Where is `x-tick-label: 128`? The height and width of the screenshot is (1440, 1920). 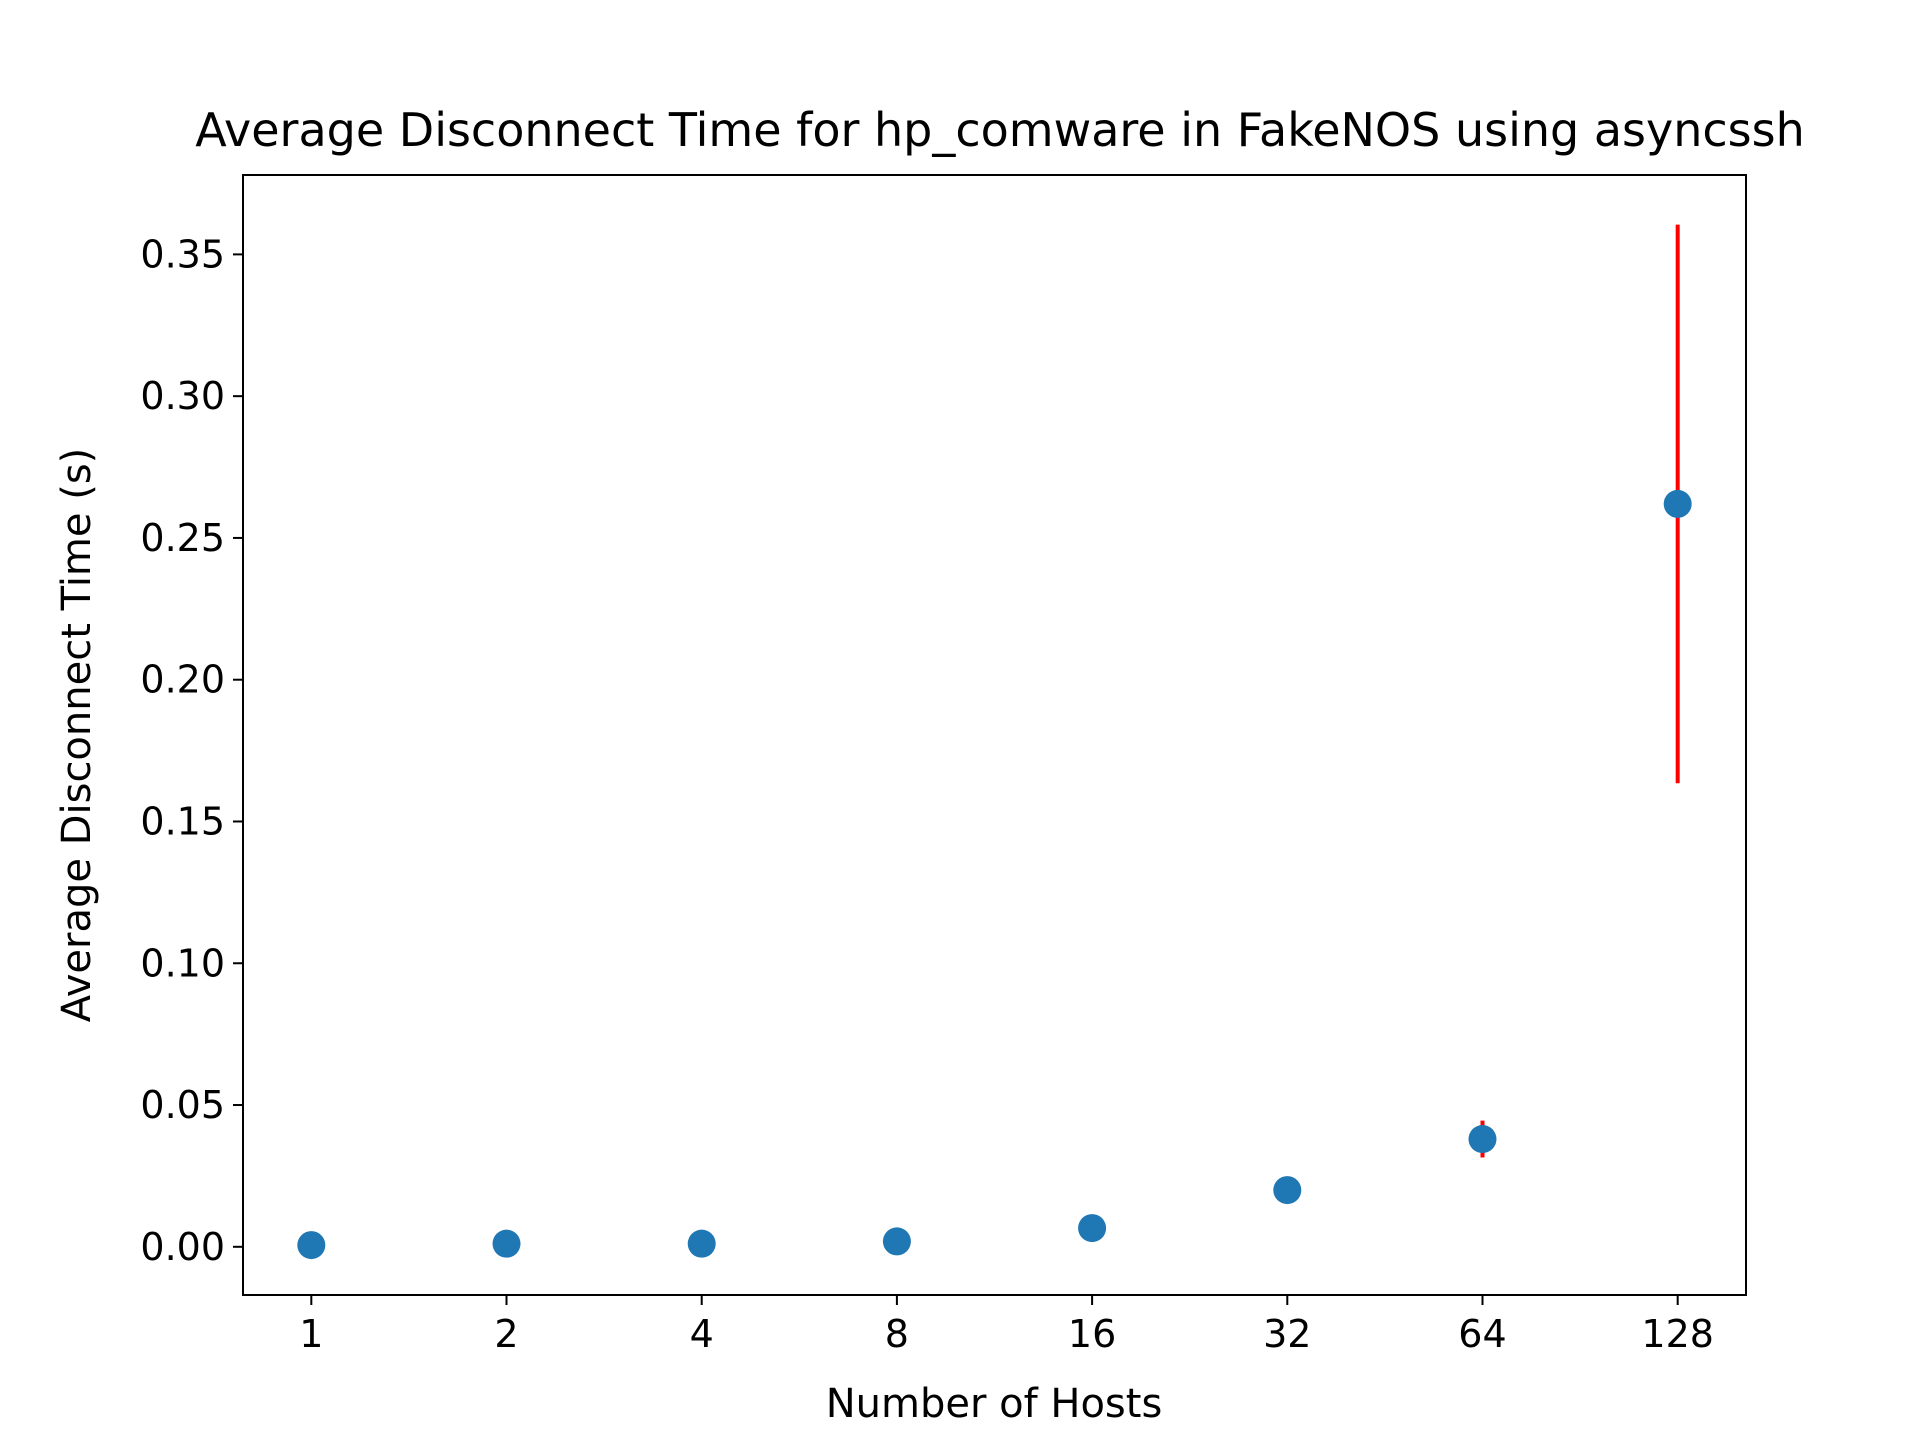
x-tick-label: 128 is located at coordinates (1677, 1334).